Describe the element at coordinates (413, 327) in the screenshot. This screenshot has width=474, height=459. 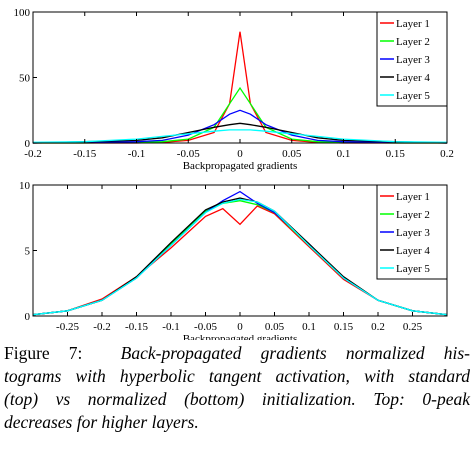
I see `x-tick-label: 0.25` at that location.